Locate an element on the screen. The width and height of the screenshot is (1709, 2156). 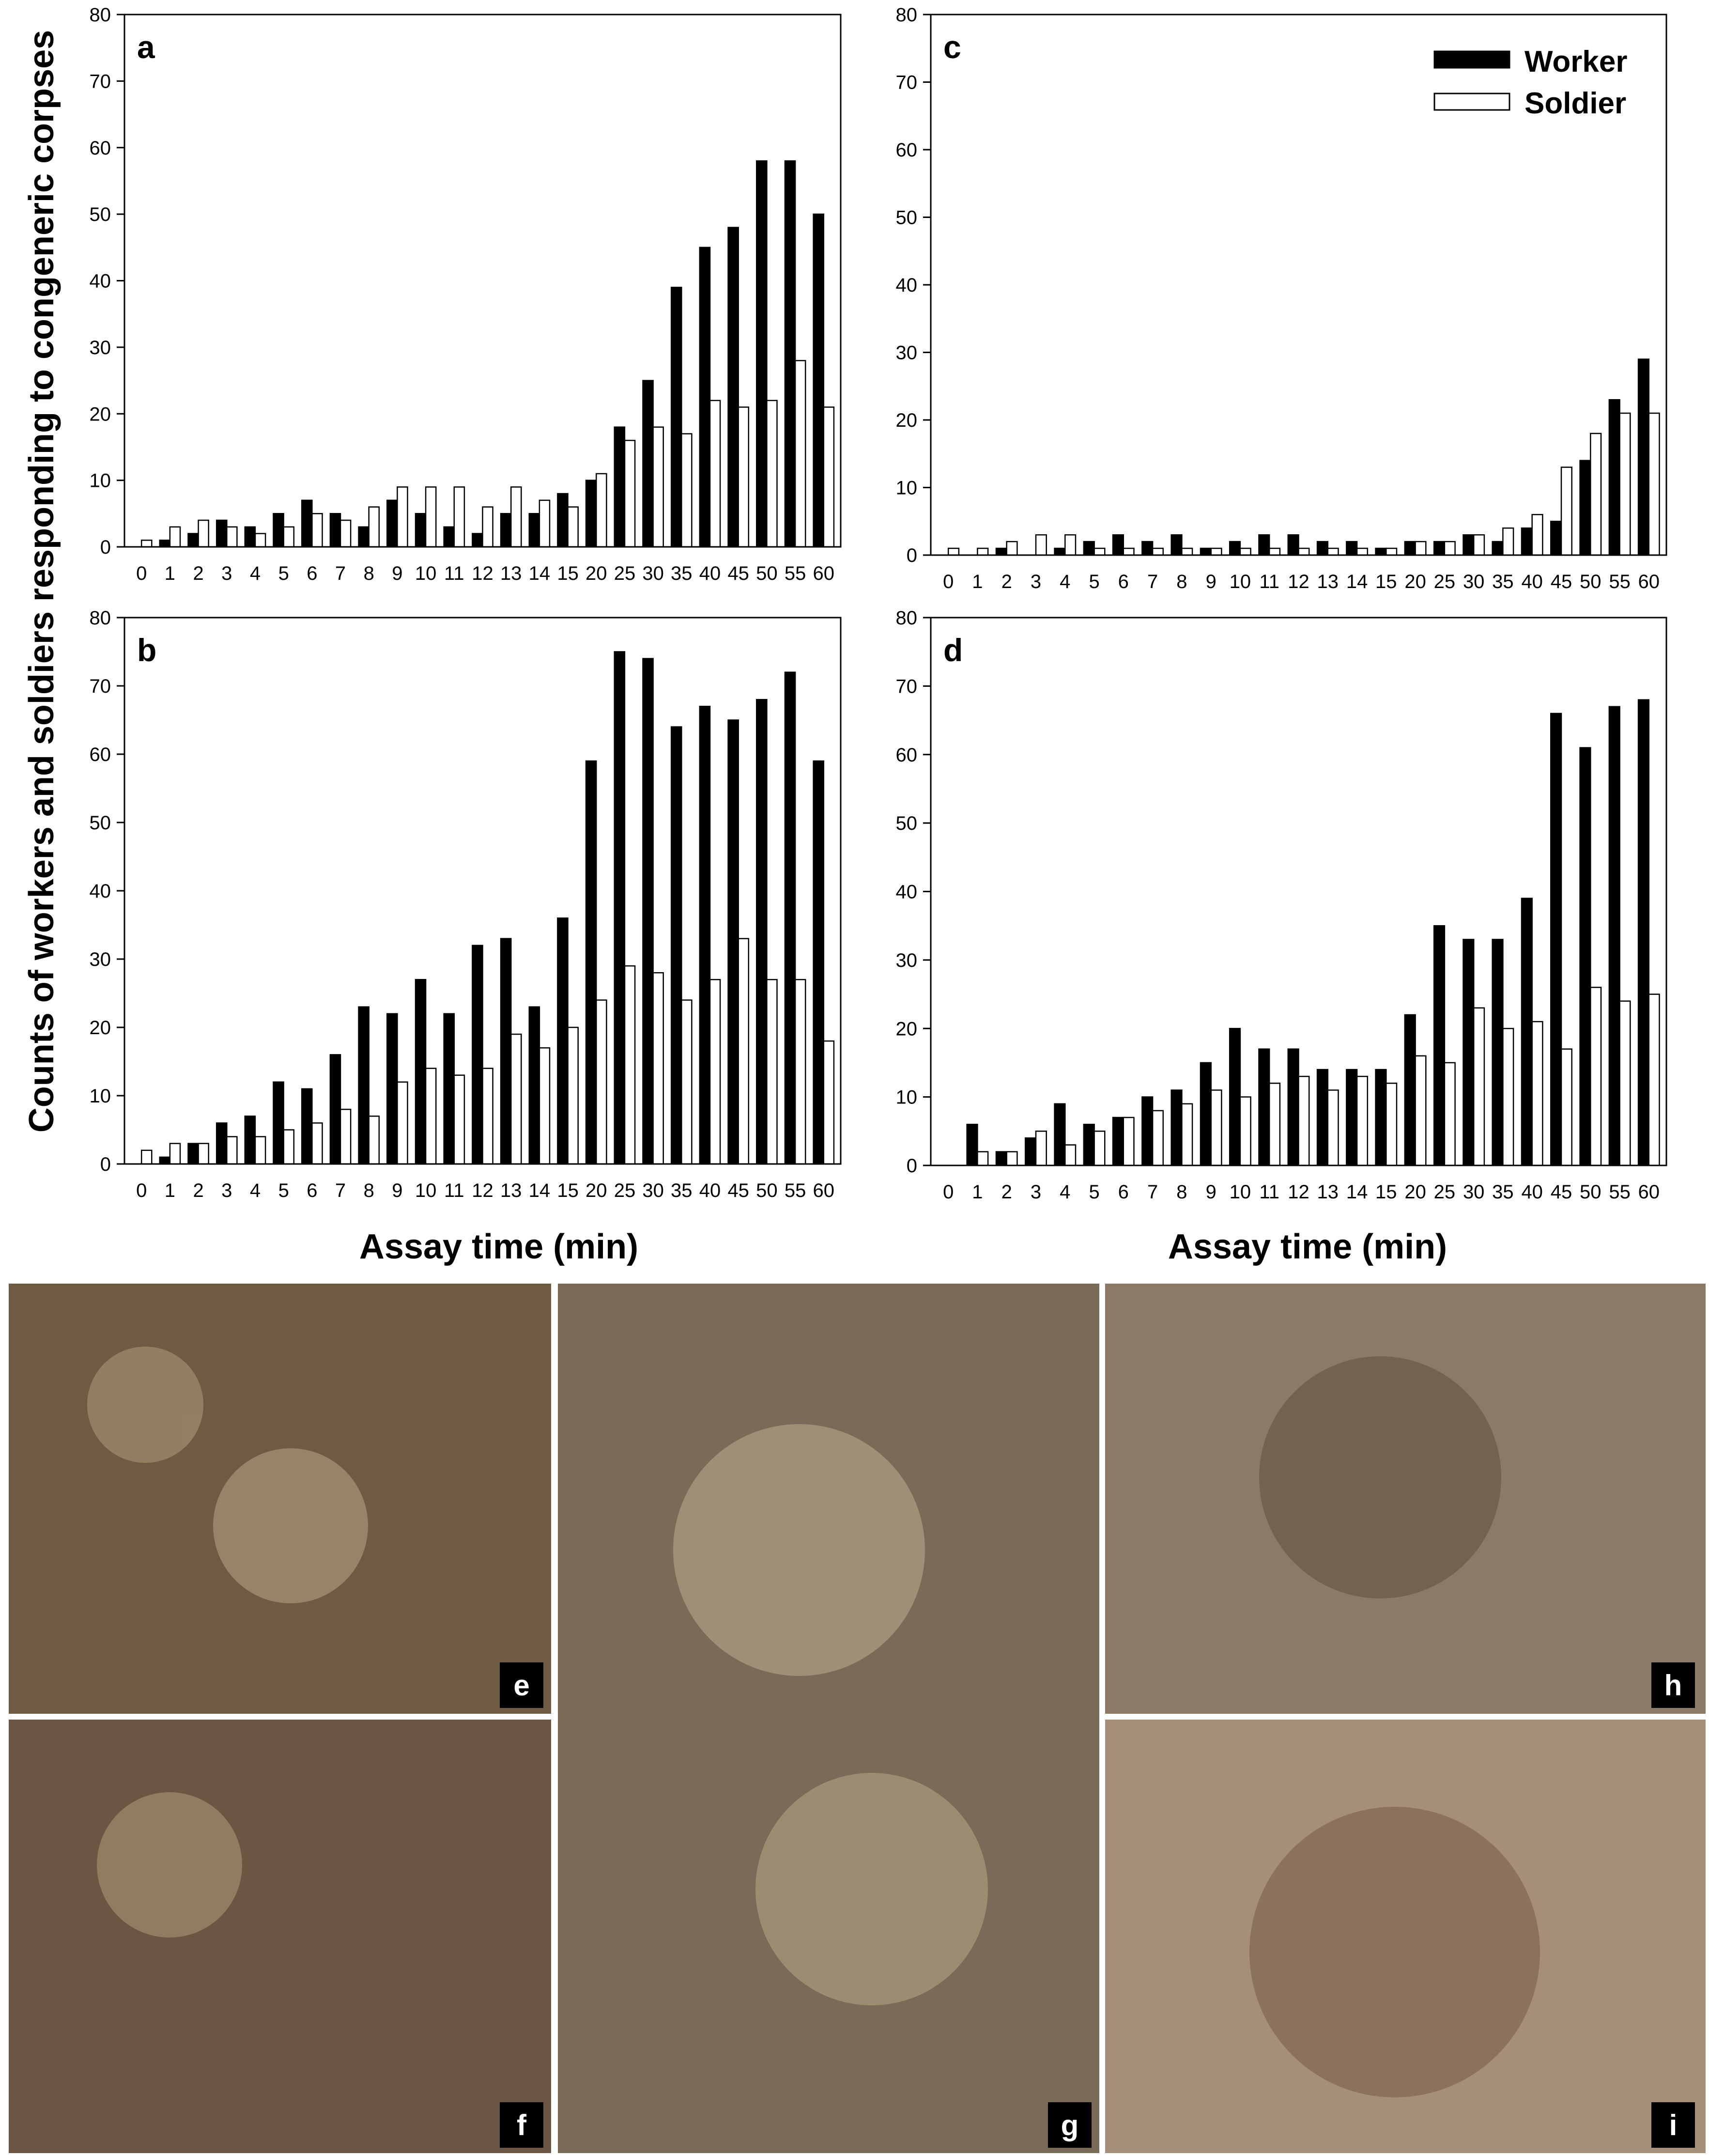
x-tick-label: 7 is located at coordinates (1152, 1192).